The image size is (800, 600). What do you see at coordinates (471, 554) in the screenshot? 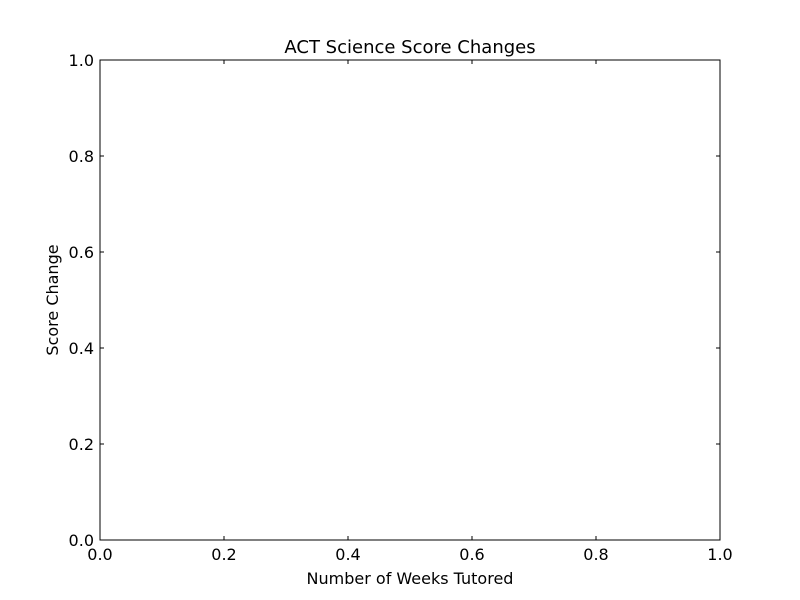
I see `x-tick-label: 0.6` at bounding box center [471, 554].